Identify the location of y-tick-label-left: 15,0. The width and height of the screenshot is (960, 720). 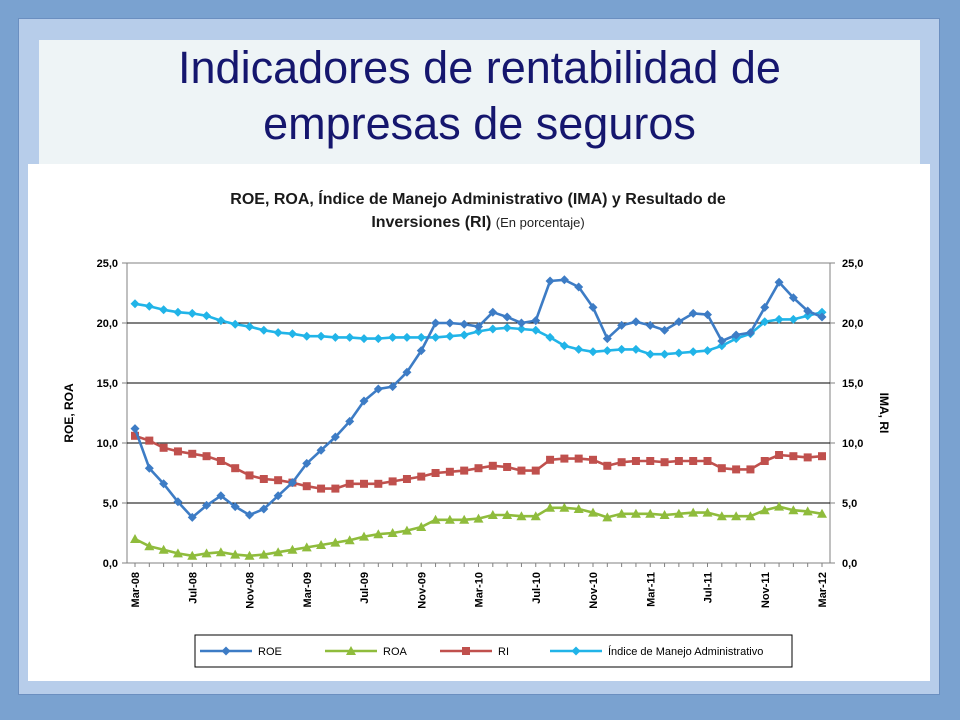
(107, 384).